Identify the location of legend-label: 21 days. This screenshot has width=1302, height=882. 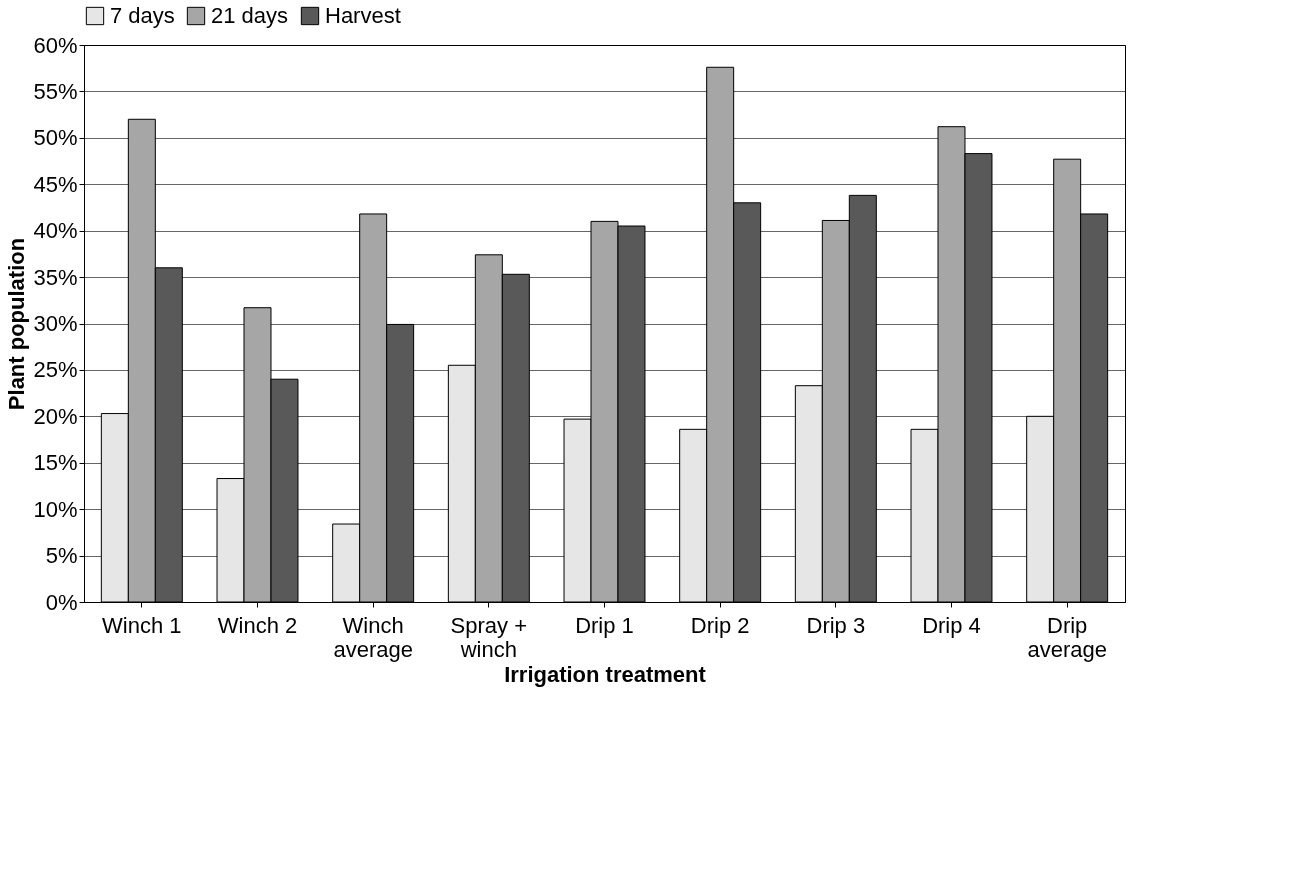
(250, 15).